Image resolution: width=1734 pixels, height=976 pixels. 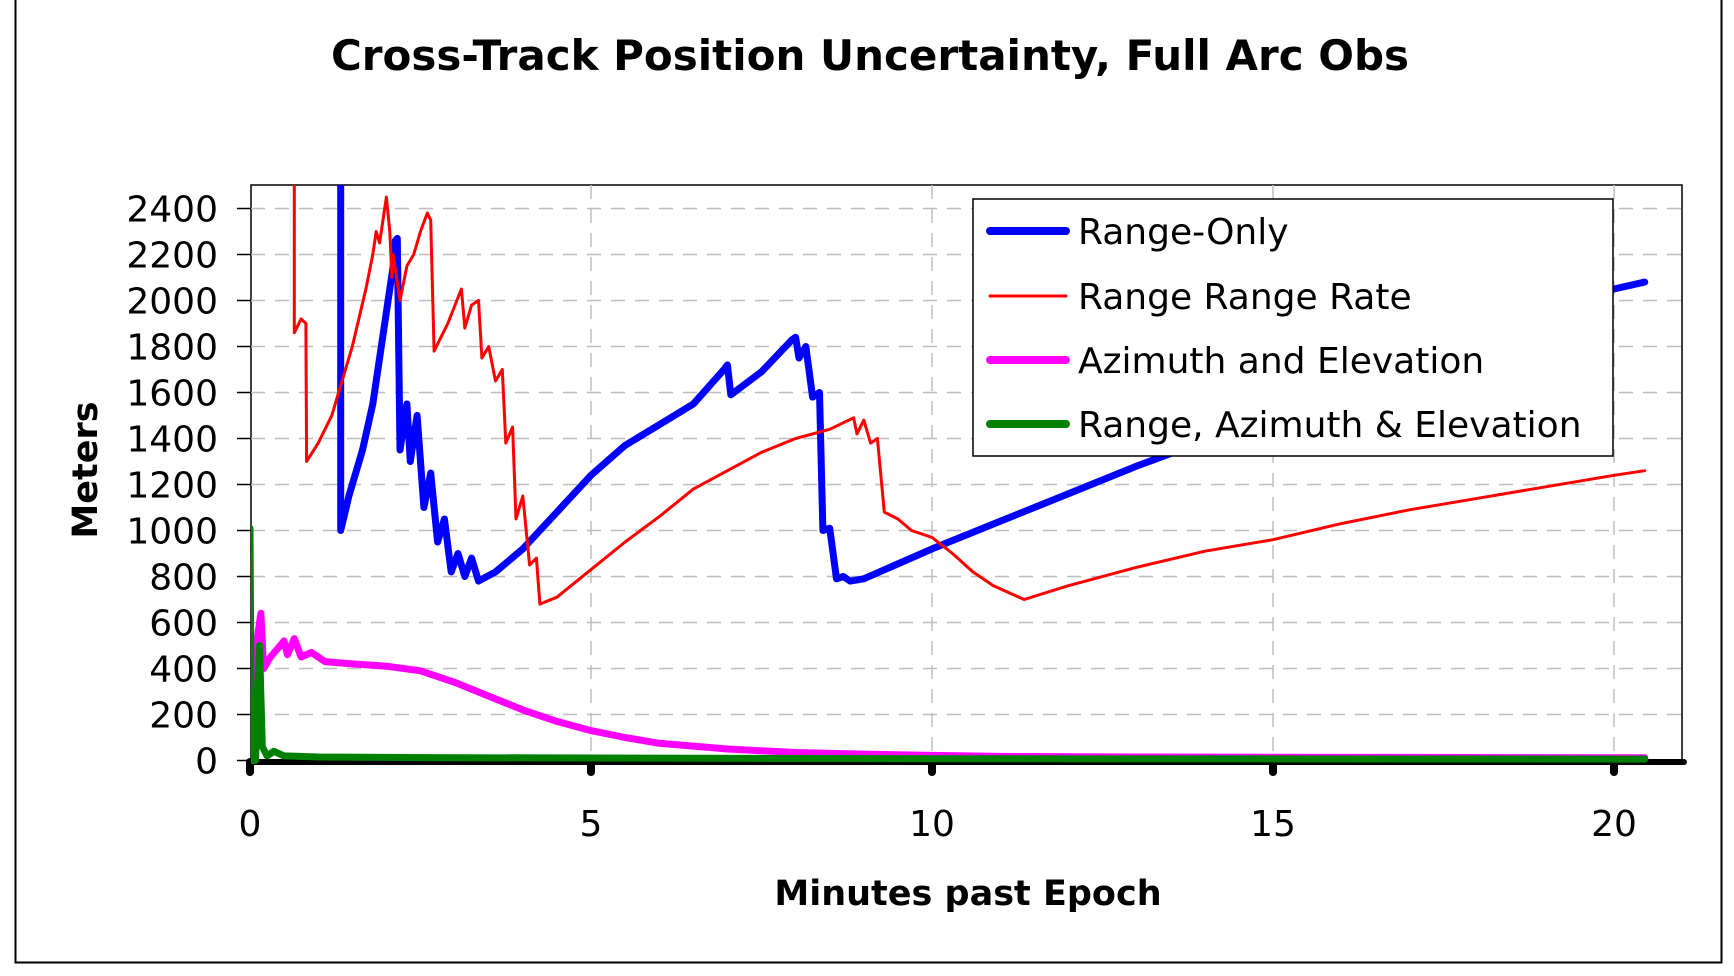 What do you see at coordinates (1614, 824) in the screenshot?
I see `x-tick-label: 20` at bounding box center [1614, 824].